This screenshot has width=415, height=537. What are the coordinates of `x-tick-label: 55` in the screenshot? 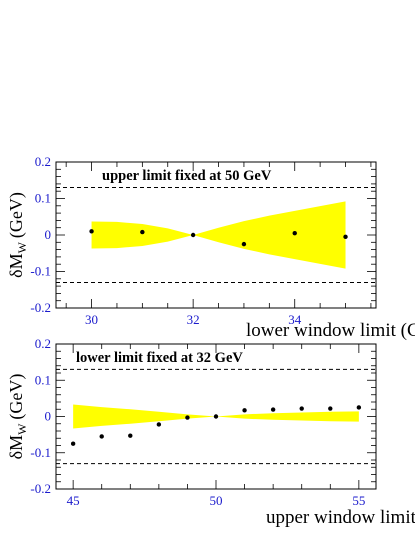 It's located at (358, 500).